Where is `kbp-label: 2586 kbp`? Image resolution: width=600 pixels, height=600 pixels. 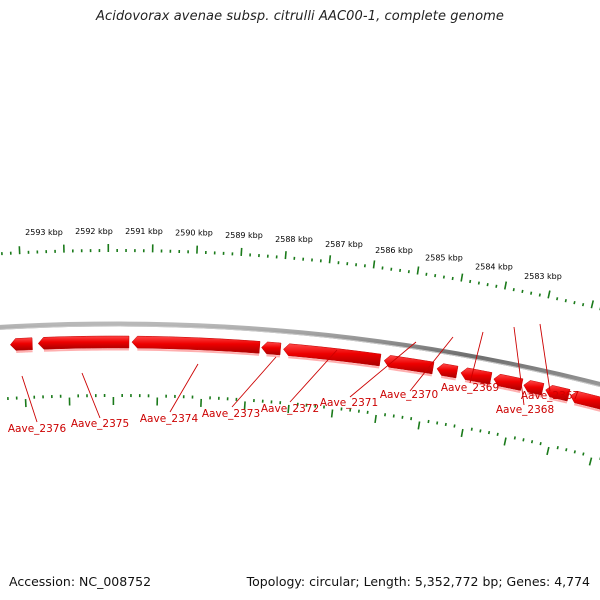
kbp-label: 2586 kbp is located at coordinates (394, 250).